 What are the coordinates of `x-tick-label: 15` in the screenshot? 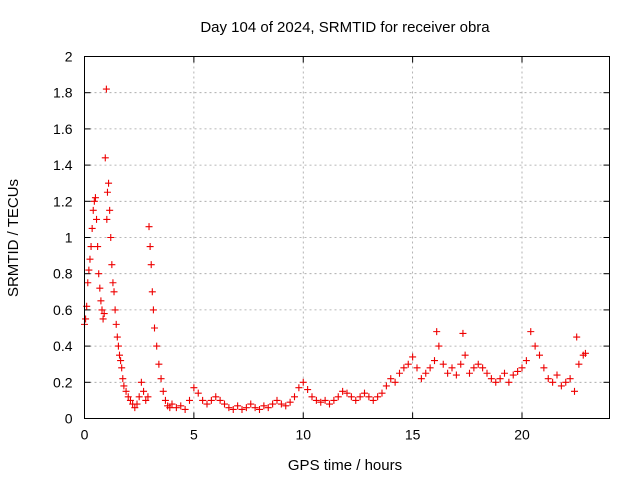 It's located at (413, 435).